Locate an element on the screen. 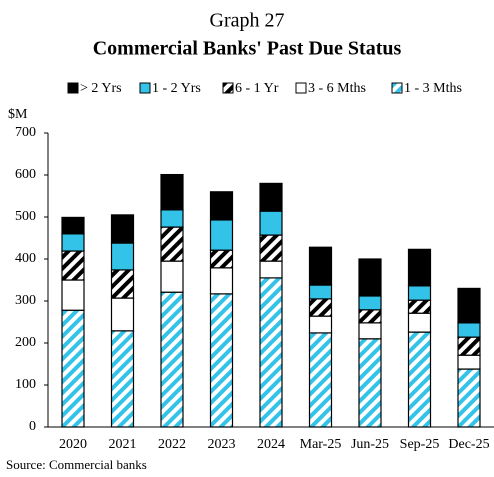  source-note: Source: Commercial banks is located at coordinates (76, 464).